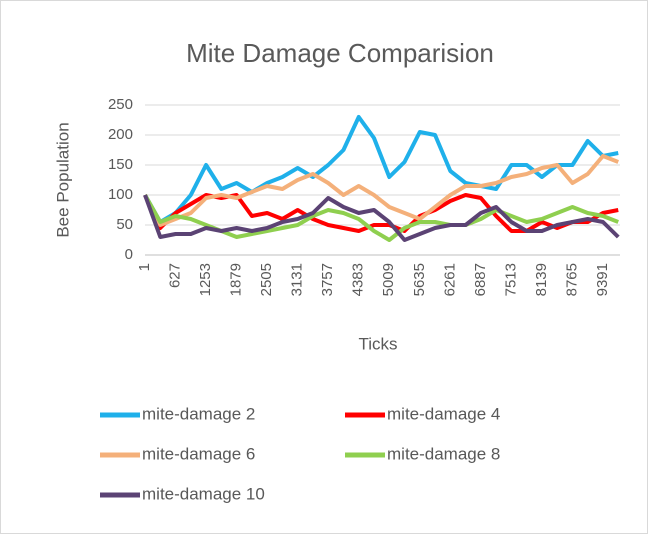 This screenshot has width=649, height=535. Describe the element at coordinates (236, 279) in the screenshot. I see `x-tick-label: 1879` at that location.